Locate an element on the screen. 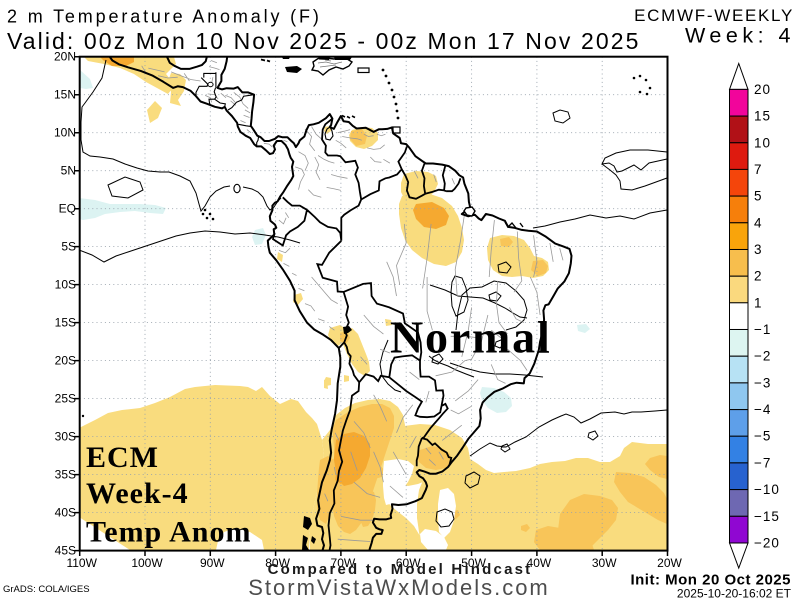 The width and height of the screenshot is (800, 600). svg-text: 10S is located at coordinates (65, 285).